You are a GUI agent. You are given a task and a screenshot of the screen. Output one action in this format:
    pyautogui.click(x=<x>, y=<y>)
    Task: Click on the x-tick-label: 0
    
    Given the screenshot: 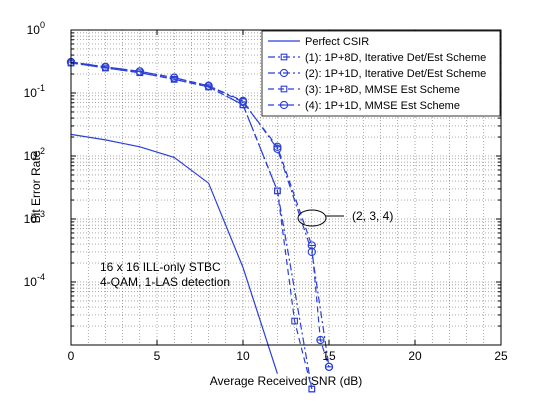 What is the action you would take?
    pyautogui.click(x=71, y=356)
    